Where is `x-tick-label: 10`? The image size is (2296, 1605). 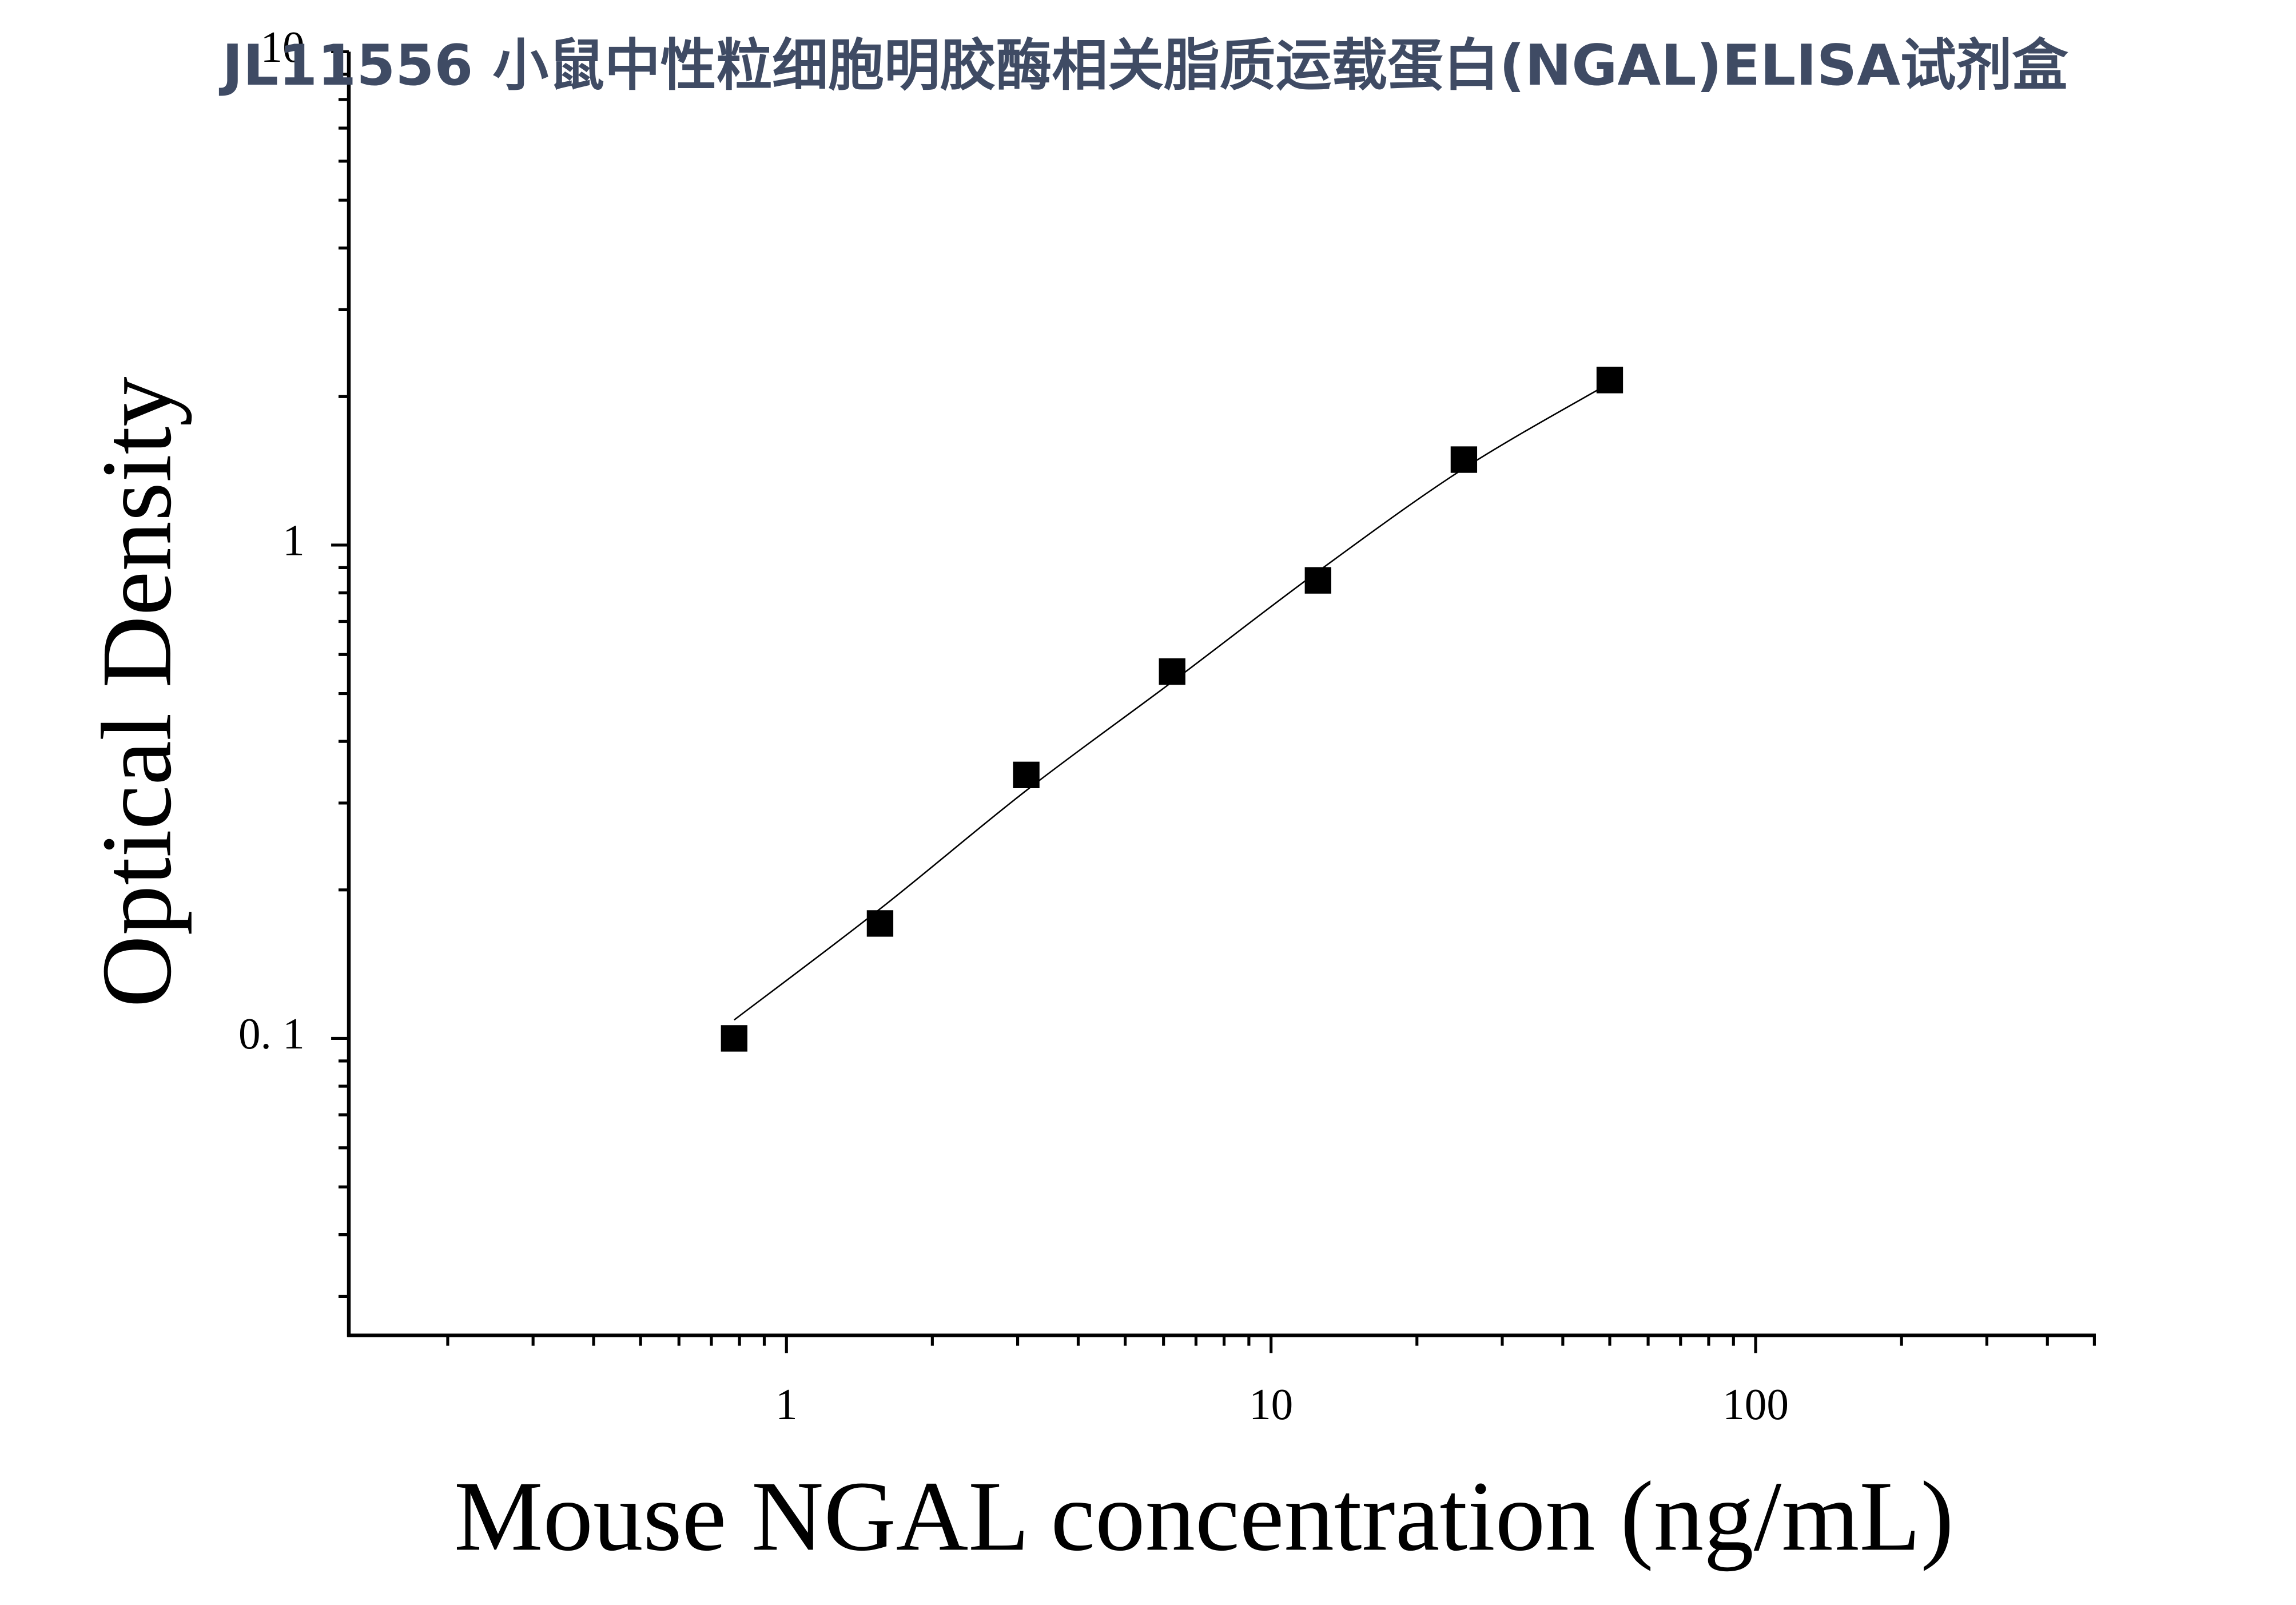 x-tick-label: 10 is located at coordinates (1271, 1404).